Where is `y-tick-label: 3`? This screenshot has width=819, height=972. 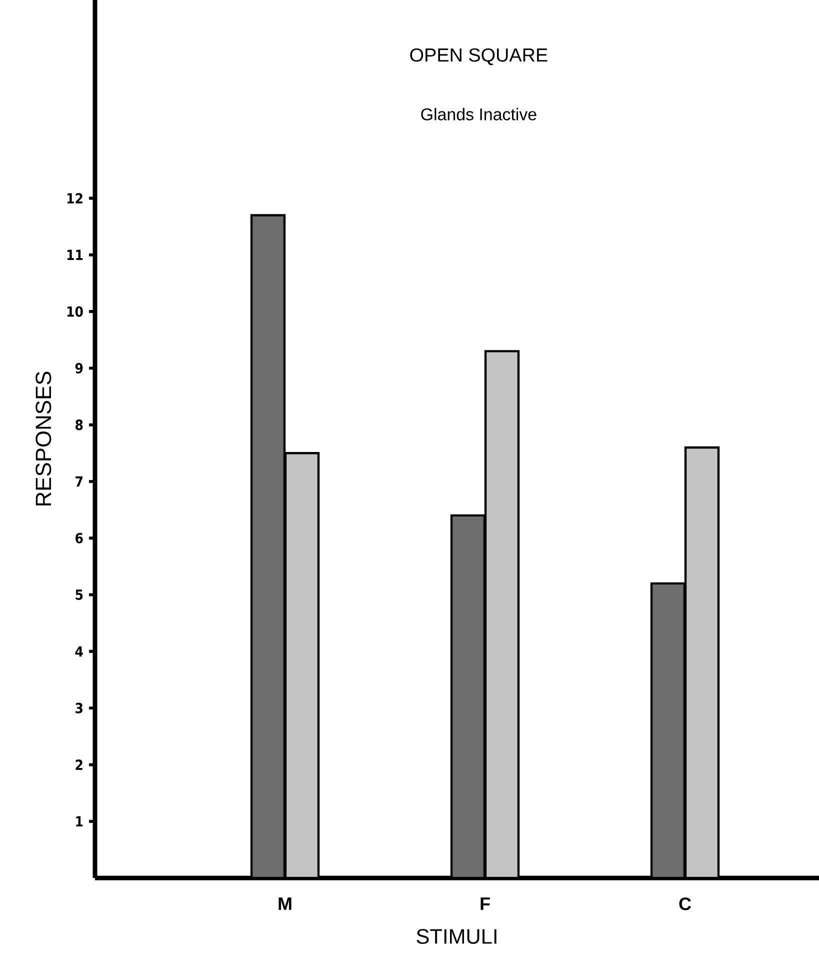 y-tick-label: 3 is located at coordinates (79, 708).